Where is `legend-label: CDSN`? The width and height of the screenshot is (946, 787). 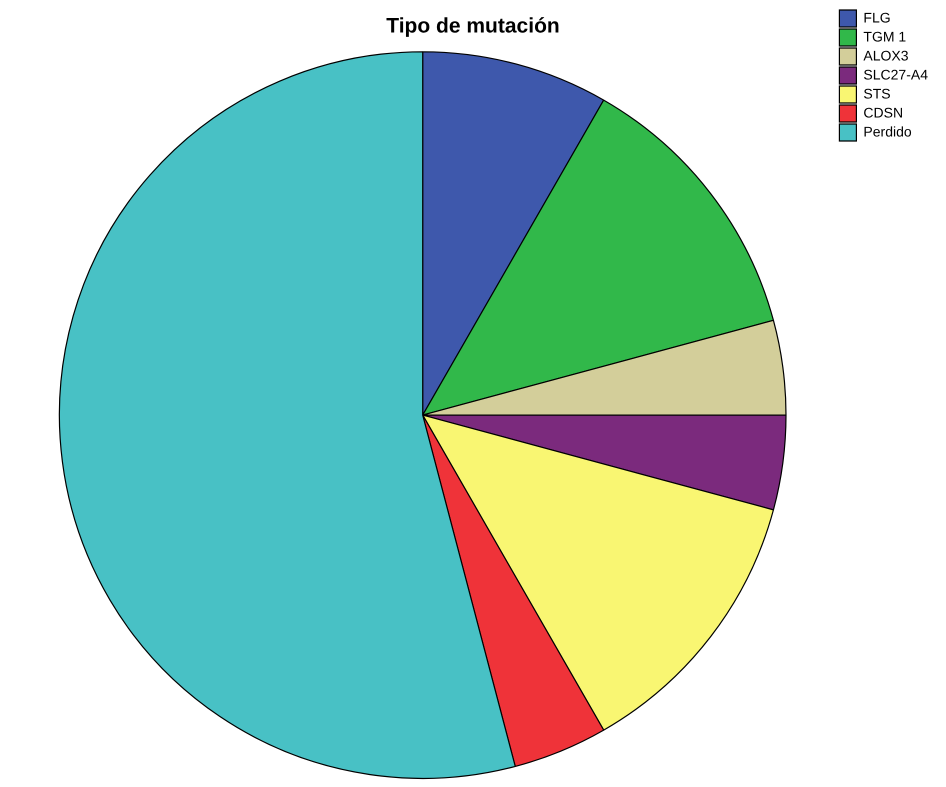
legend-label: CDSN is located at coordinates (883, 112).